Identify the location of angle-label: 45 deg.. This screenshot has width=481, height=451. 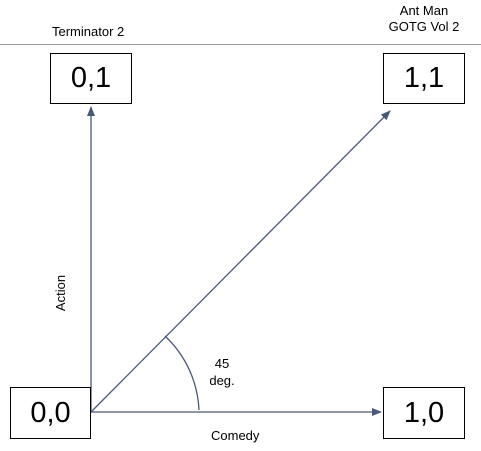
(222, 372).